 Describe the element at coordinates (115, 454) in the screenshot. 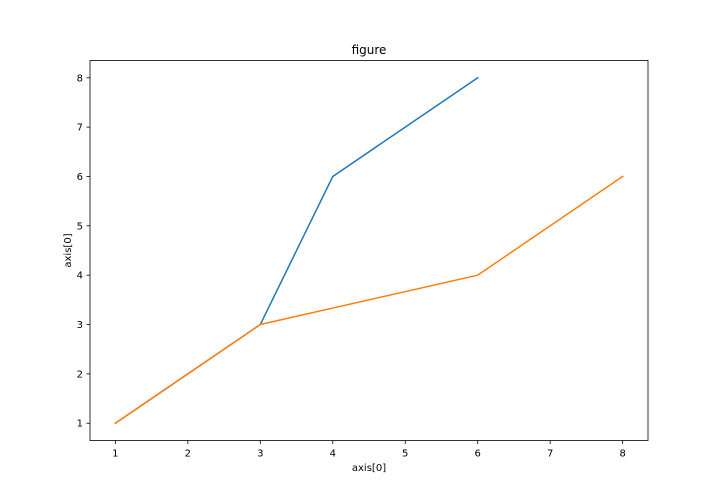

I see `x-tick-label: 1` at that location.